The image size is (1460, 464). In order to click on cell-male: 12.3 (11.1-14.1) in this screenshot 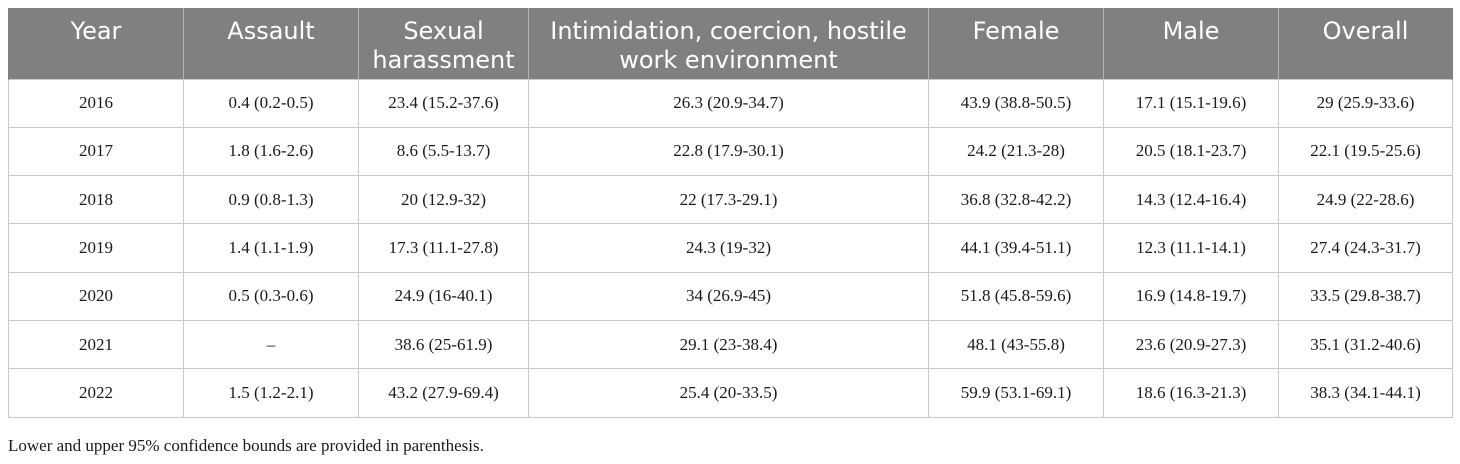, I will do `click(1191, 248)`.